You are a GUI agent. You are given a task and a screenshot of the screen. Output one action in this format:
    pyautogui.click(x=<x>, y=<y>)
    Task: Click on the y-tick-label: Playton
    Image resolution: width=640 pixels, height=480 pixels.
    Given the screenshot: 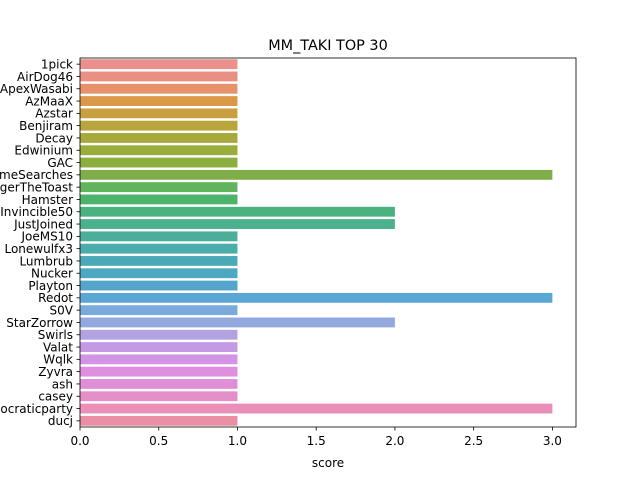 What is the action you would take?
    pyautogui.click(x=50, y=286)
    